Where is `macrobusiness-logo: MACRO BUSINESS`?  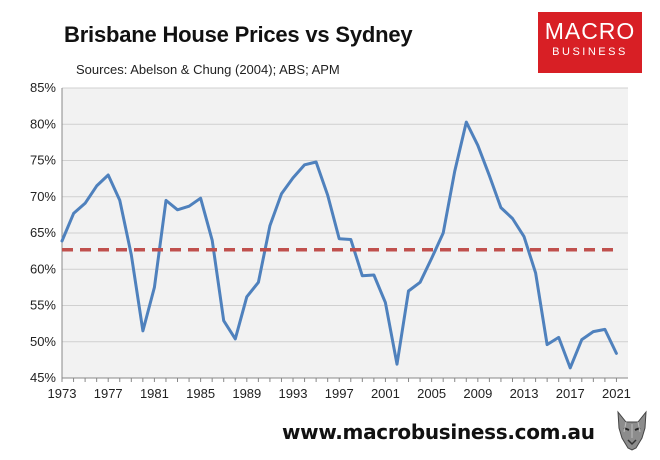 macrobusiness-logo: MACRO BUSINESS is located at coordinates (590, 42).